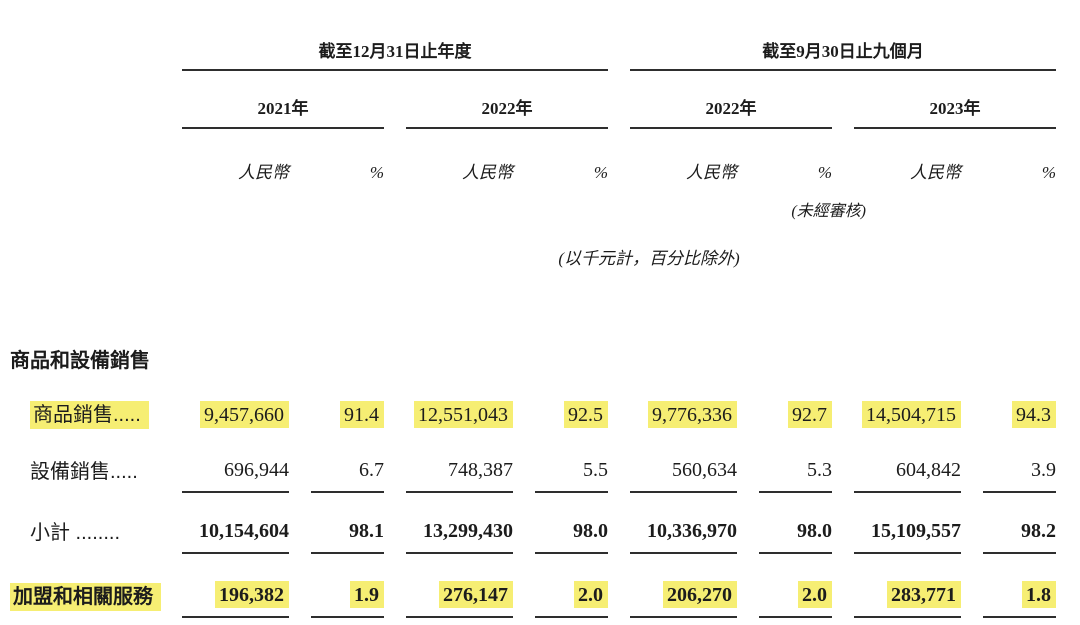 The width and height of the screenshot is (1080, 625). I want to click on value-cell: 15,393,328, so click(907, 621).